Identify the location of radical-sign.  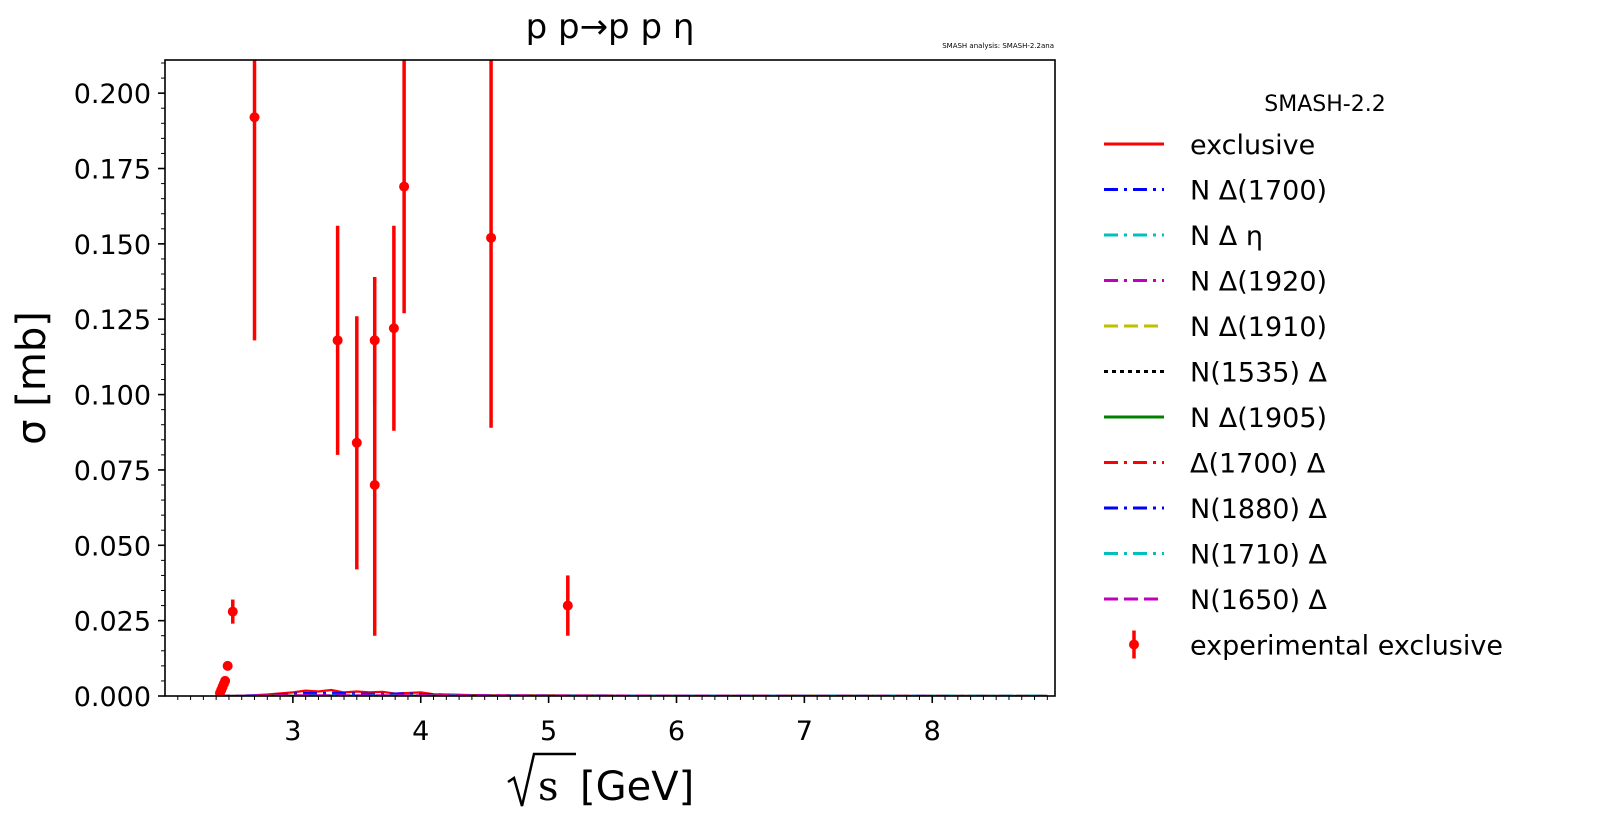
(541, 779).